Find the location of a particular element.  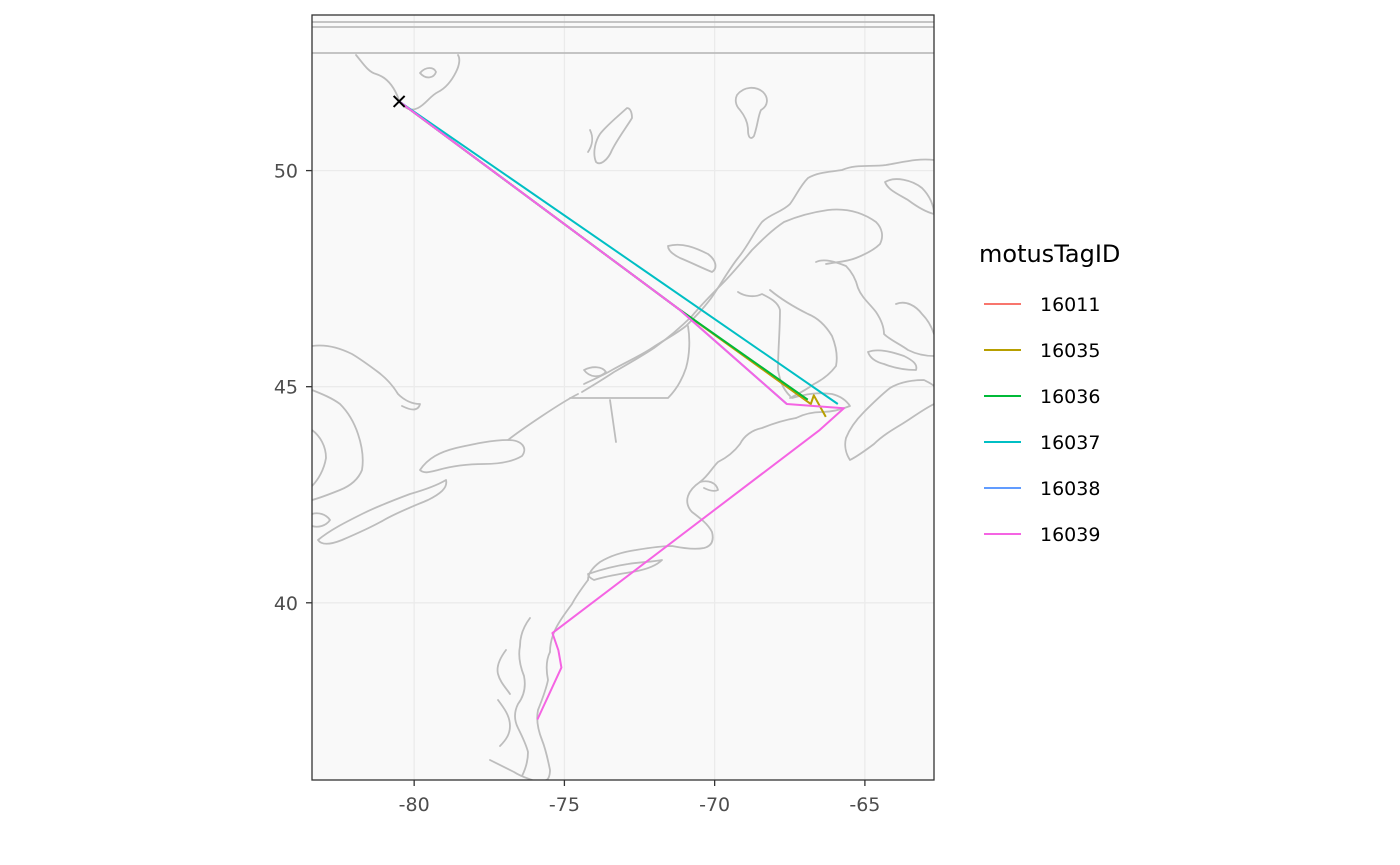

manicouagan-reservoir is located at coordinates (751, 112).